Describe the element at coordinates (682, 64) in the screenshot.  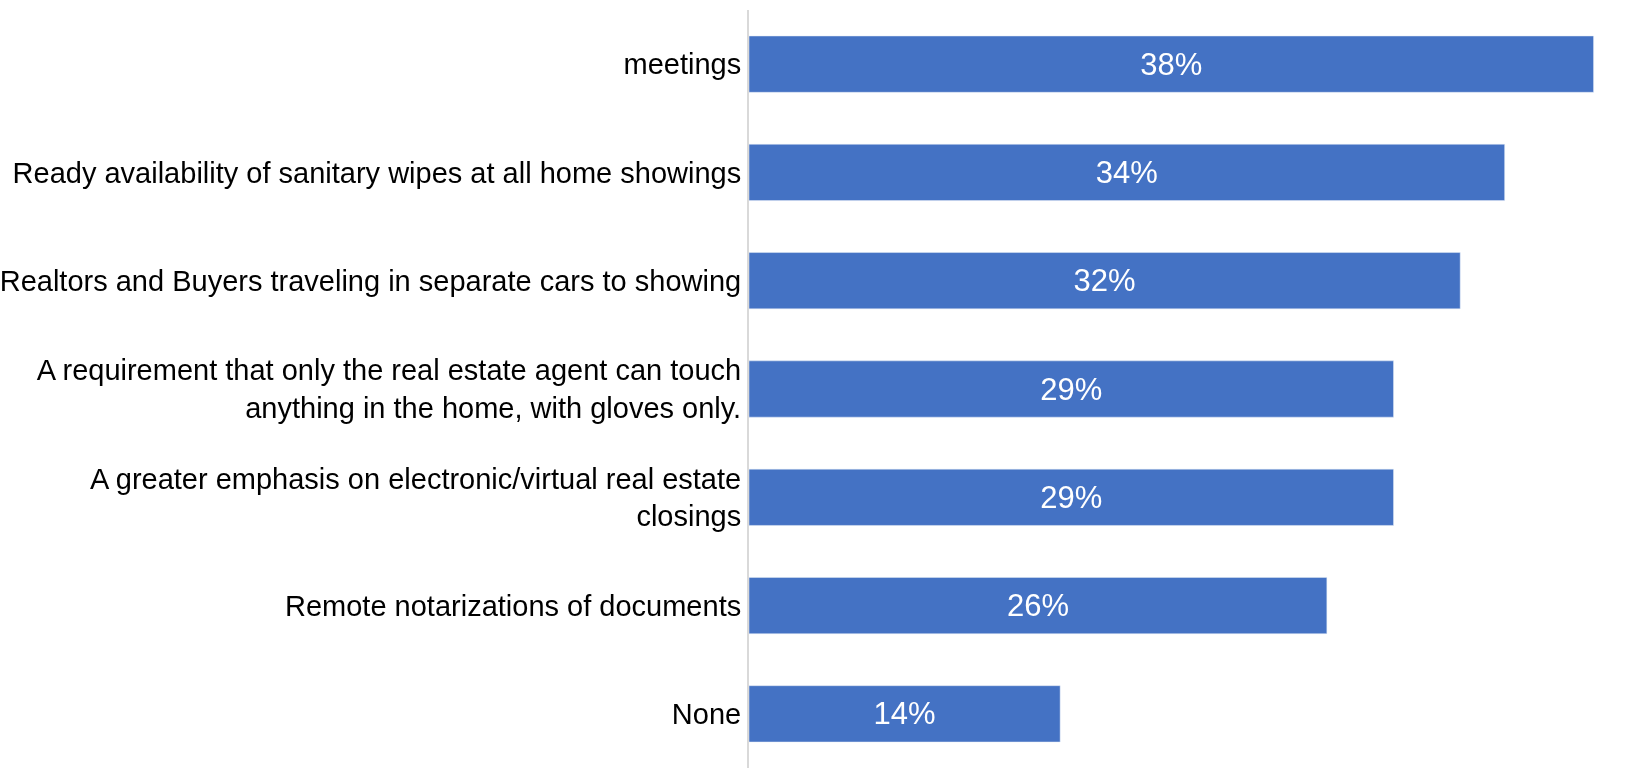
I see `y-tick-label: meetings` at that location.